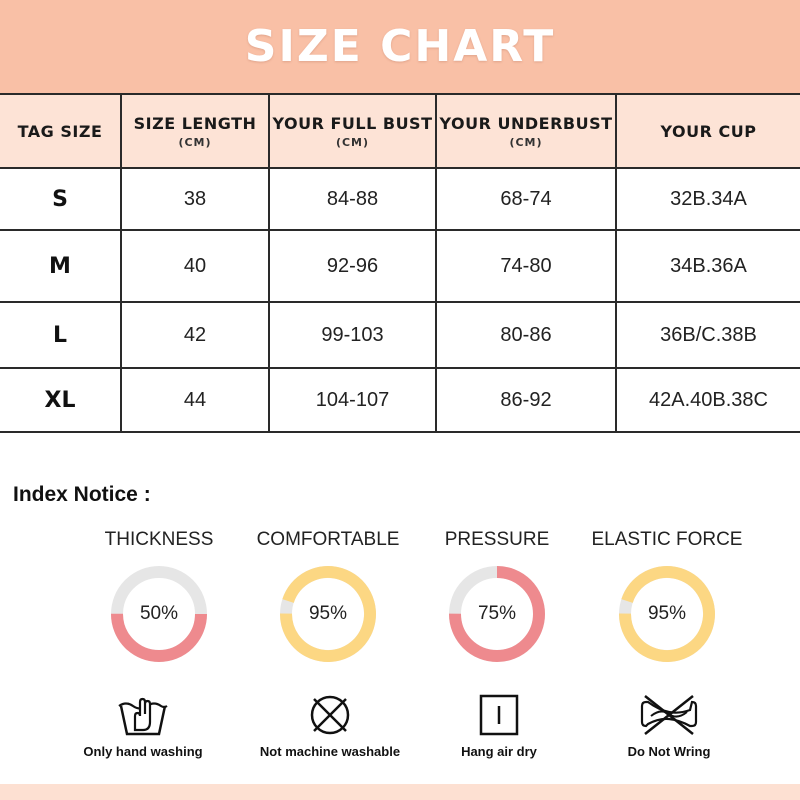 Image resolution: width=800 pixels, height=800 pixels. I want to click on table-row: XL 44 104-107 86-92 42A.40B.38C, so click(400, 400).